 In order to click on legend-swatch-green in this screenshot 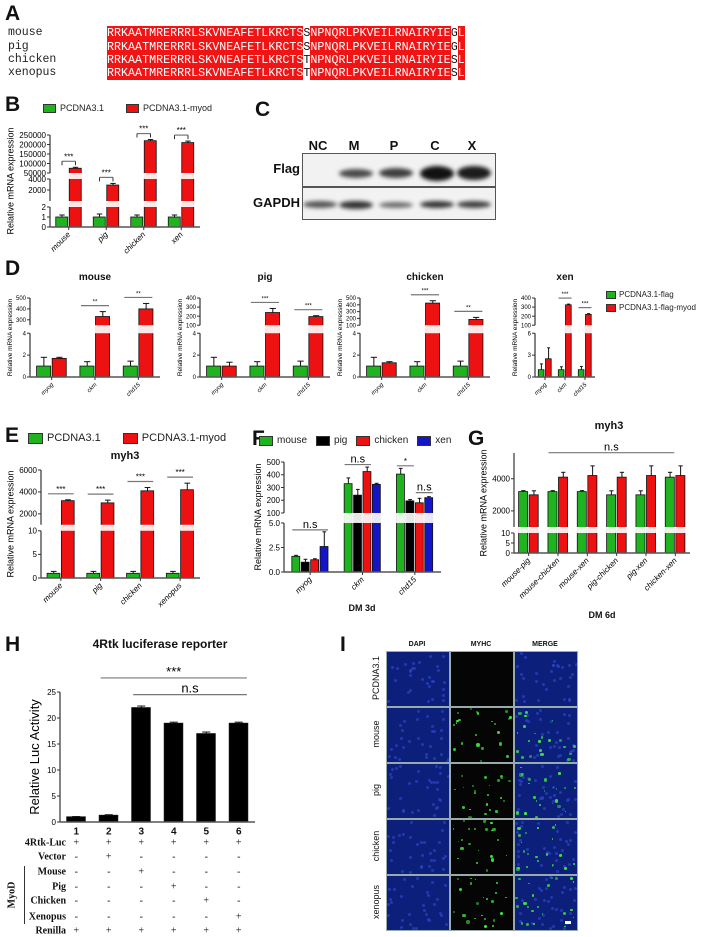, I will do `click(611, 294)`.